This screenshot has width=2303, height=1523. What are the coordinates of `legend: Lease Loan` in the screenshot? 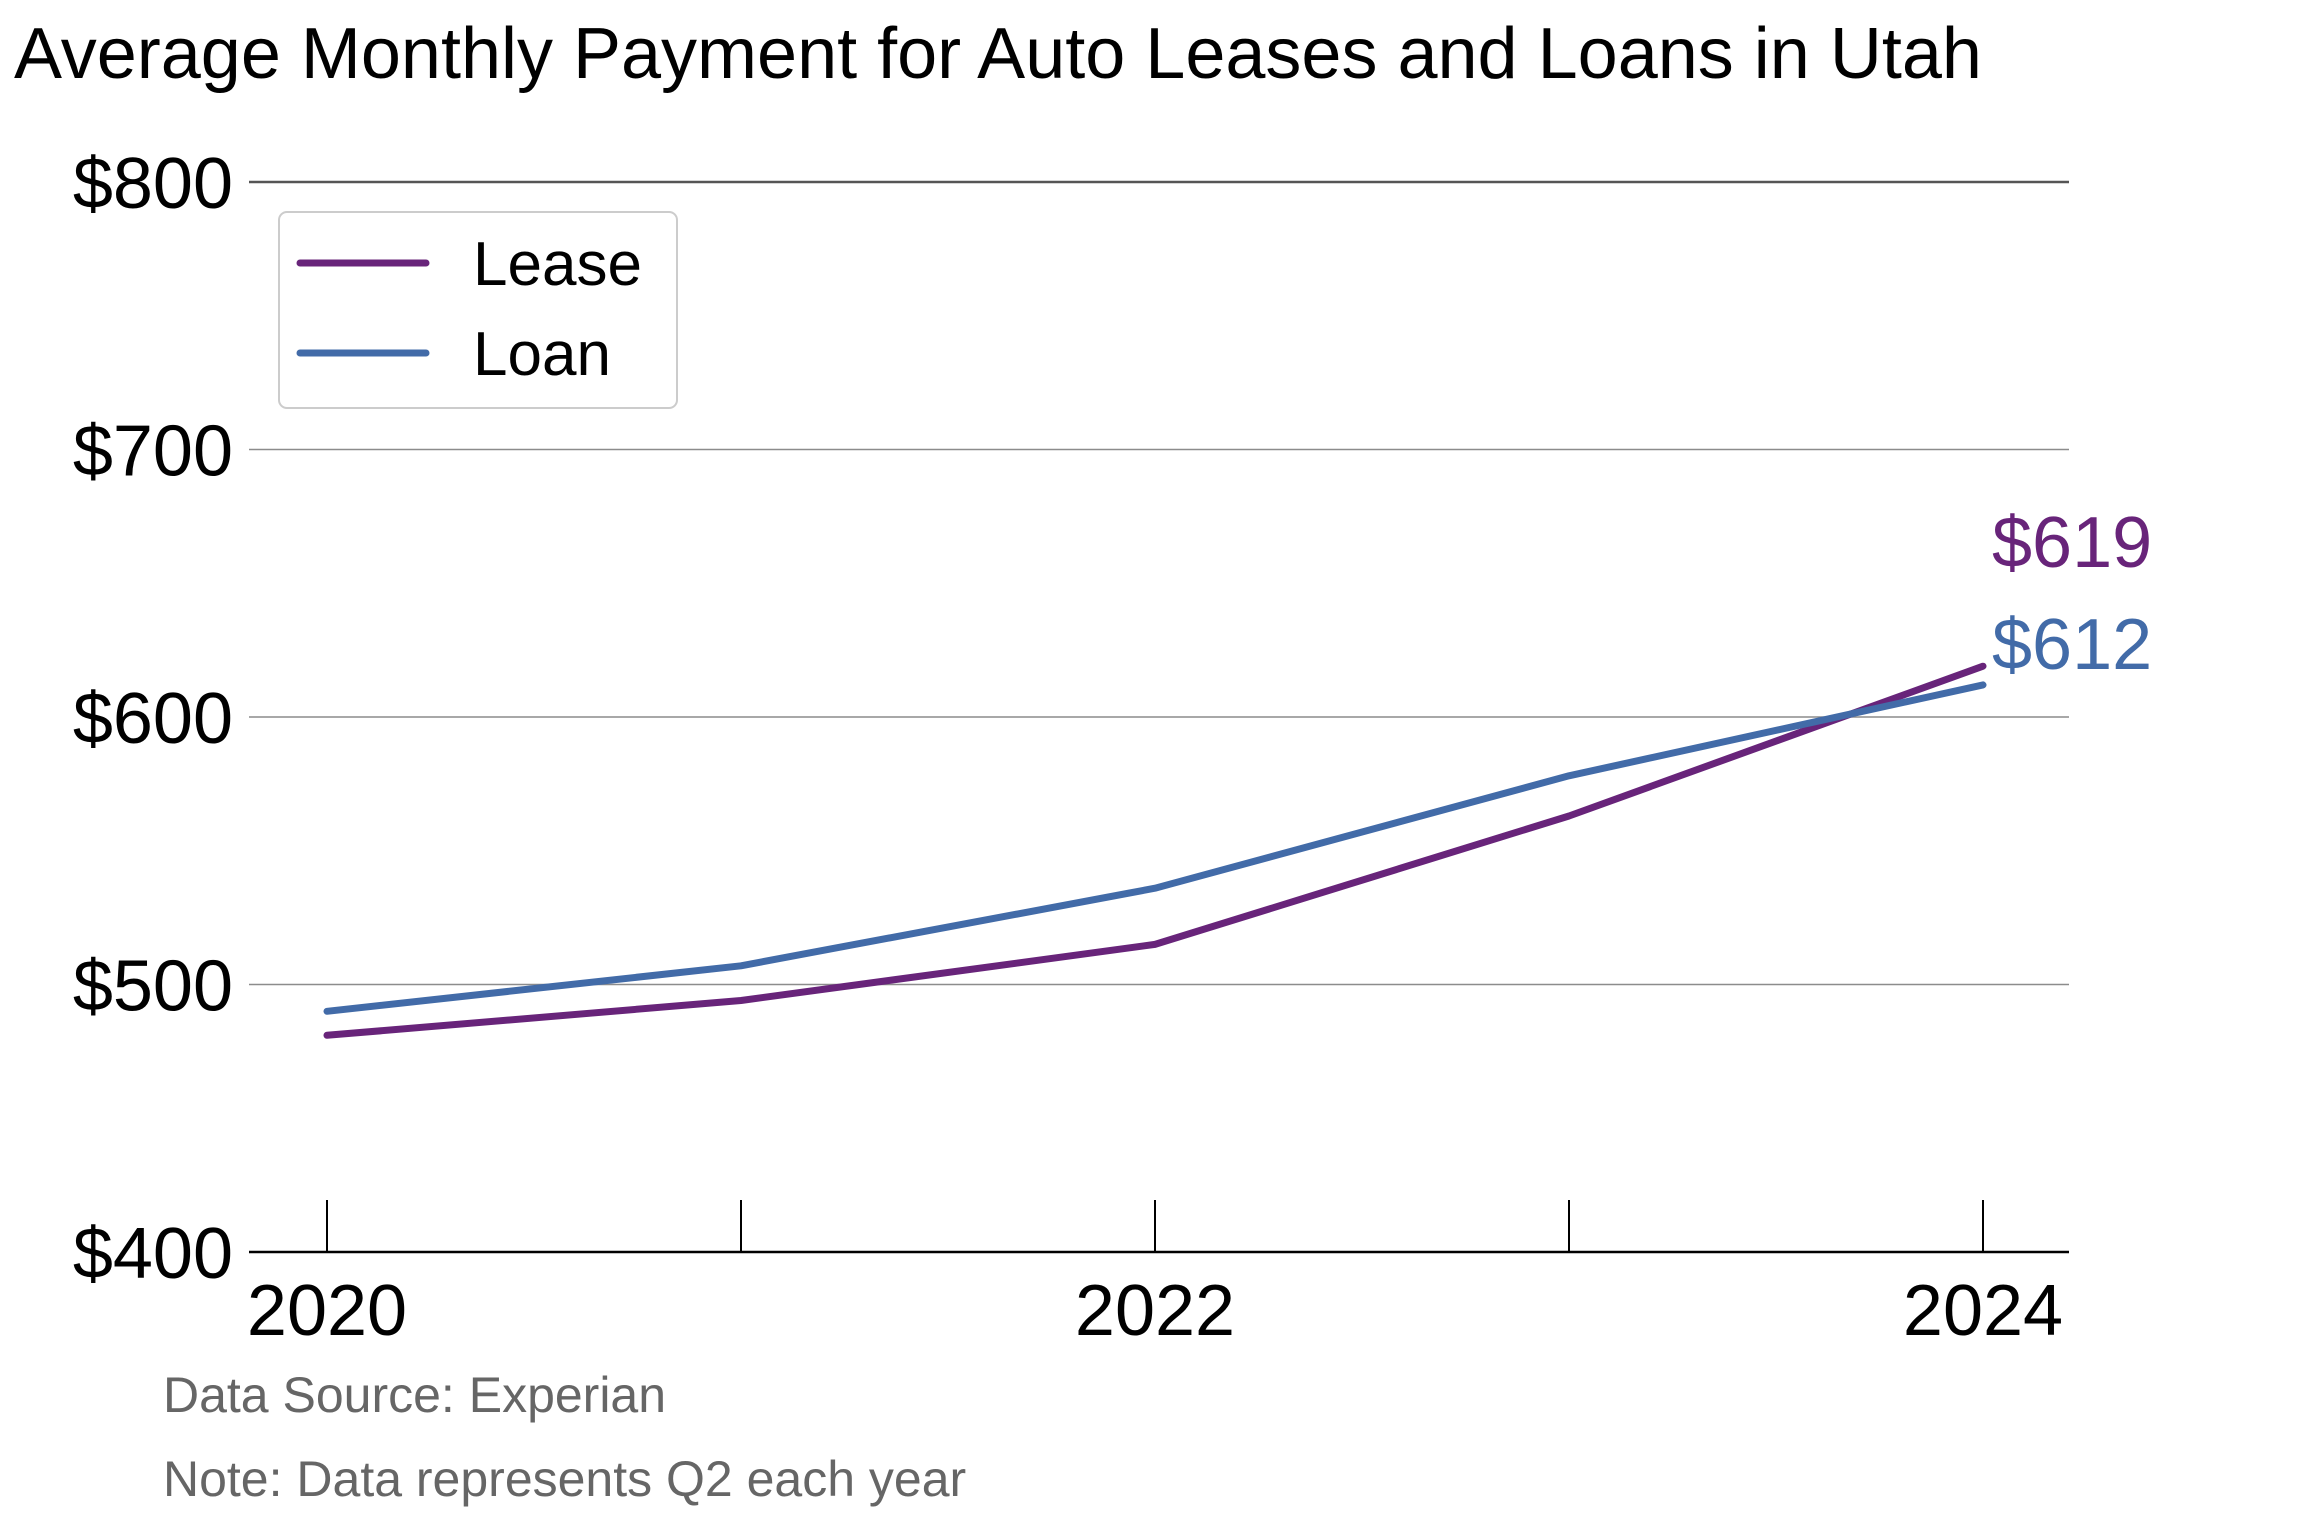 It's located at (478, 310).